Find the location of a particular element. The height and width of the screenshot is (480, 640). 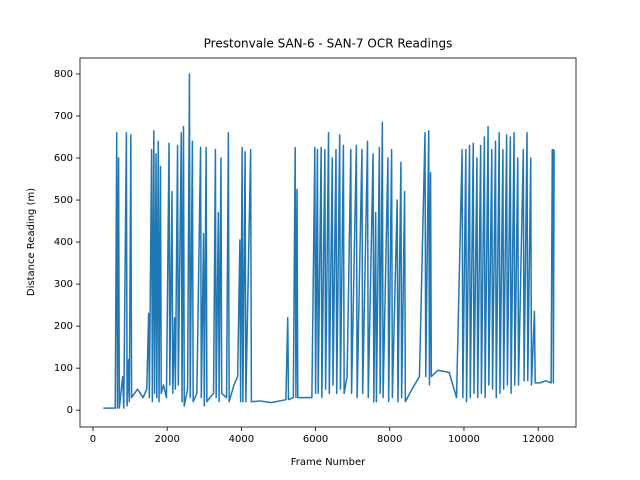

x-axis-label: Frame Number is located at coordinates (328, 462).